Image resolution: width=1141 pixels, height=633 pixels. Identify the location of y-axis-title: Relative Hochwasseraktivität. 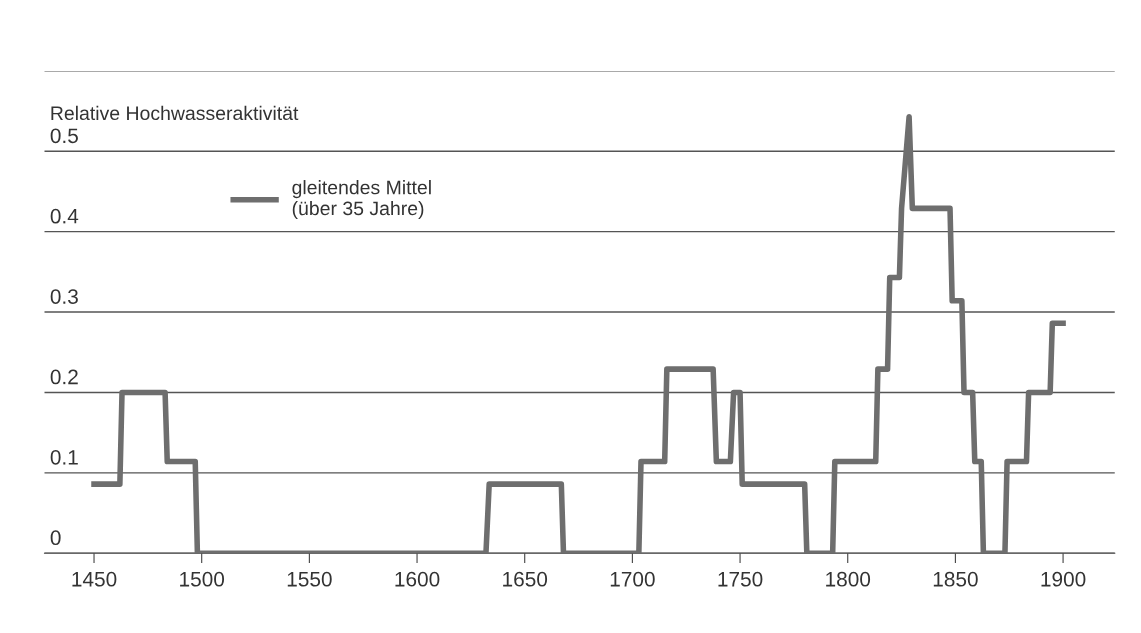
(175, 113).